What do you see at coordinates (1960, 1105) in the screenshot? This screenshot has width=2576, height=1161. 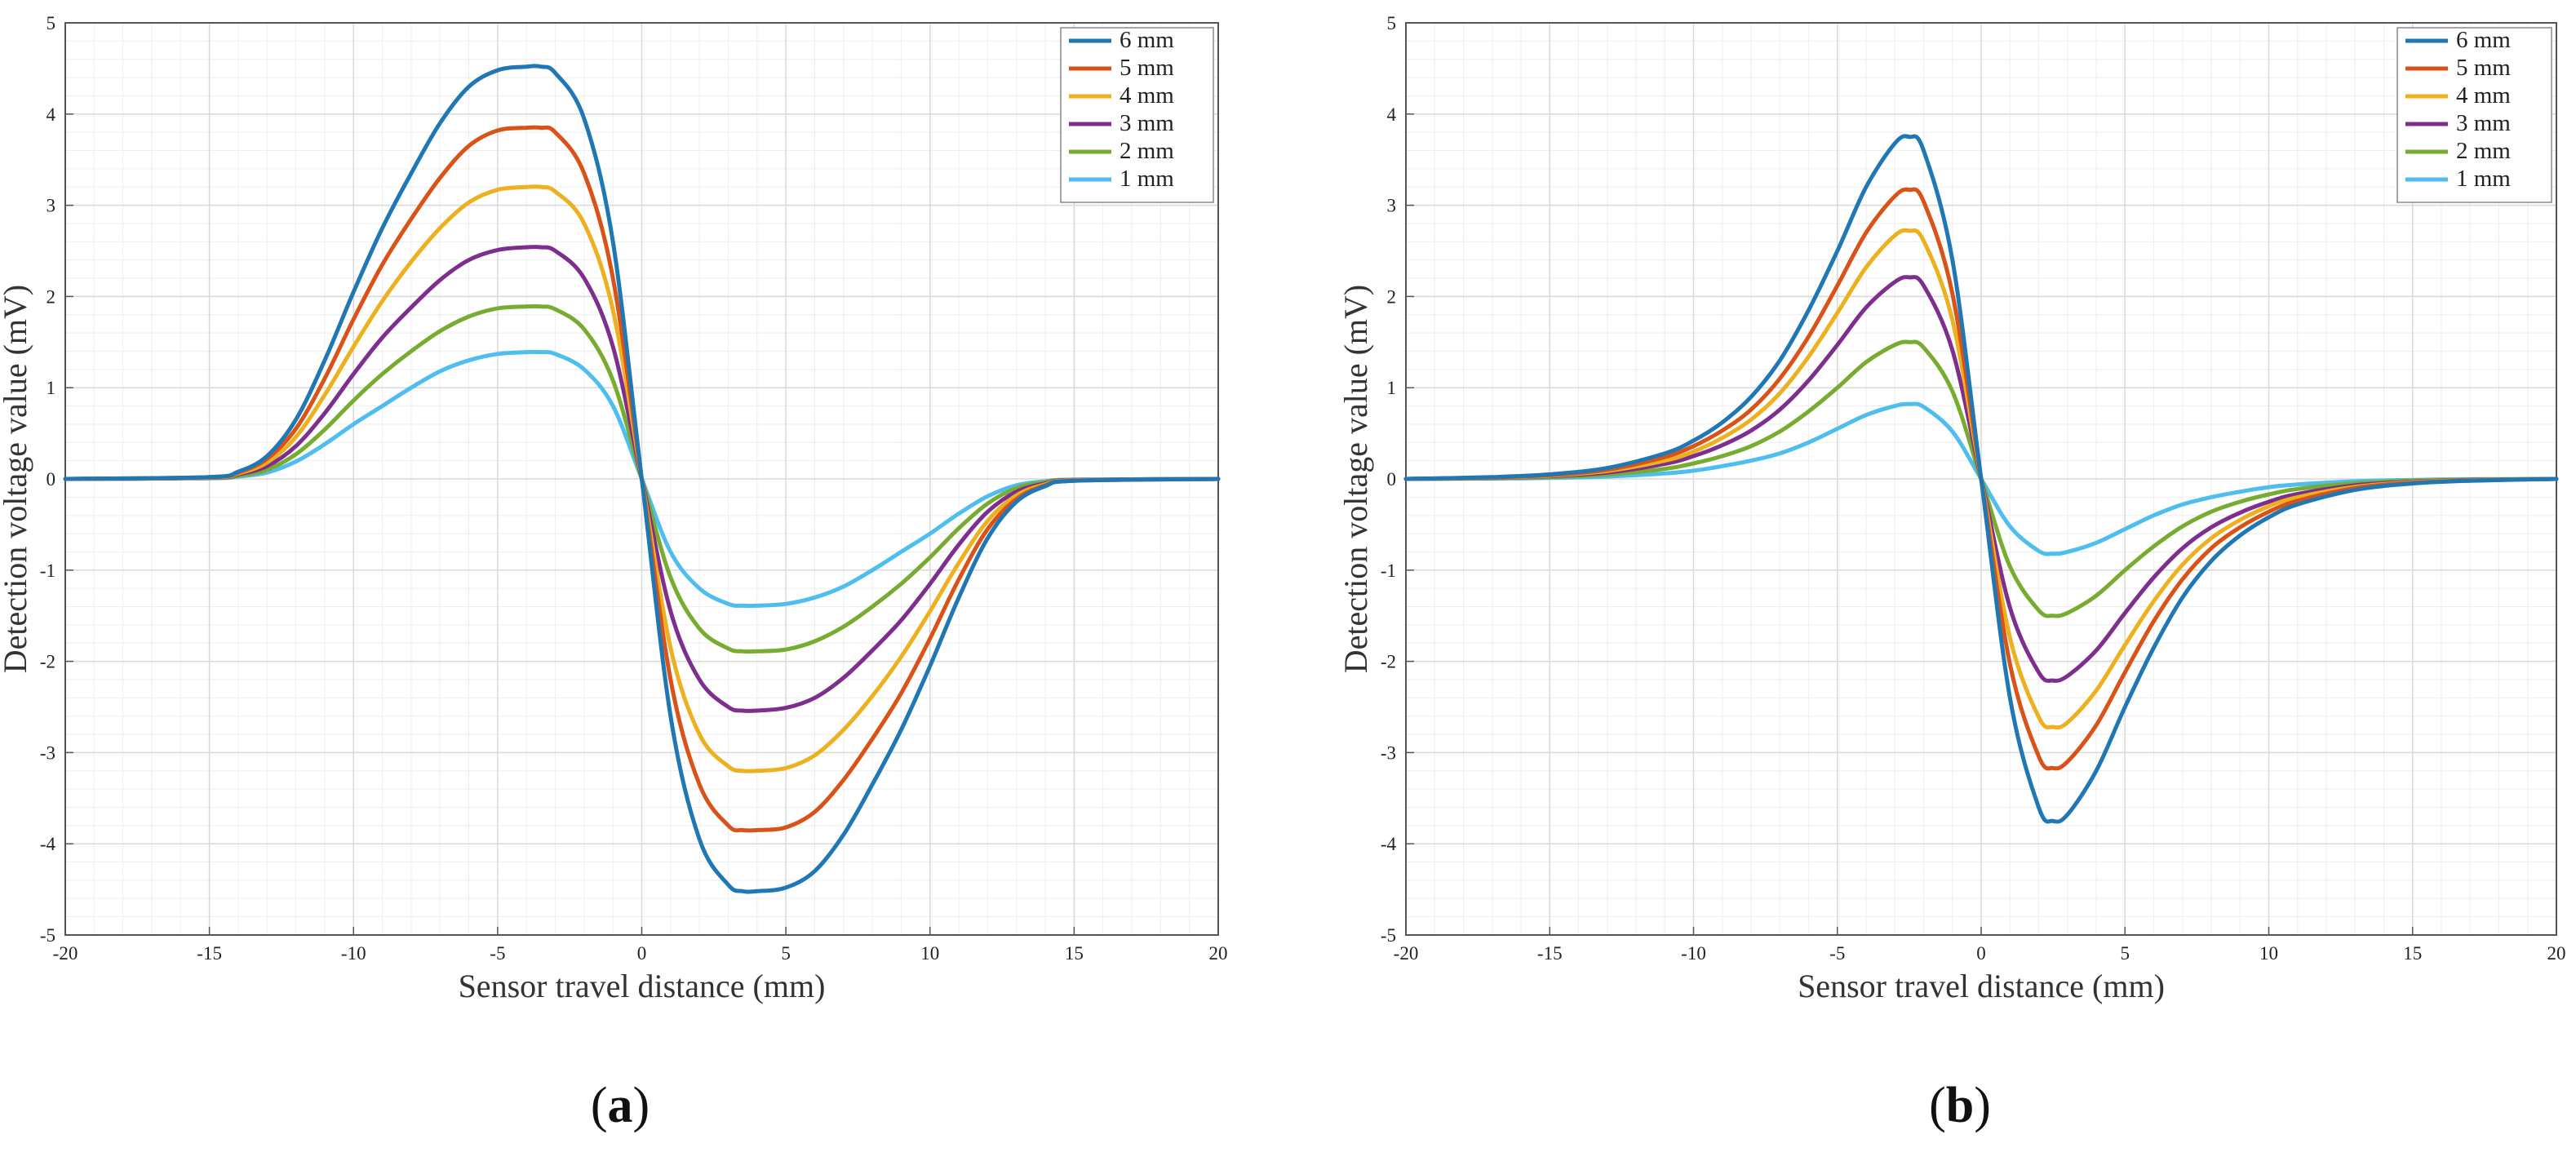 I see `panel-label: (b)` at bounding box center [1960, 1105].